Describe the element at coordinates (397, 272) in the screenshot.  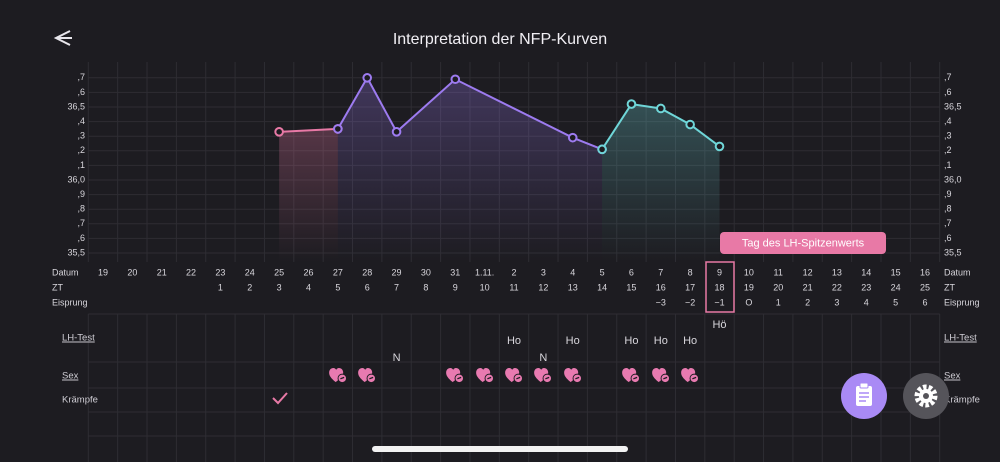
I see `date: 29` at that location.